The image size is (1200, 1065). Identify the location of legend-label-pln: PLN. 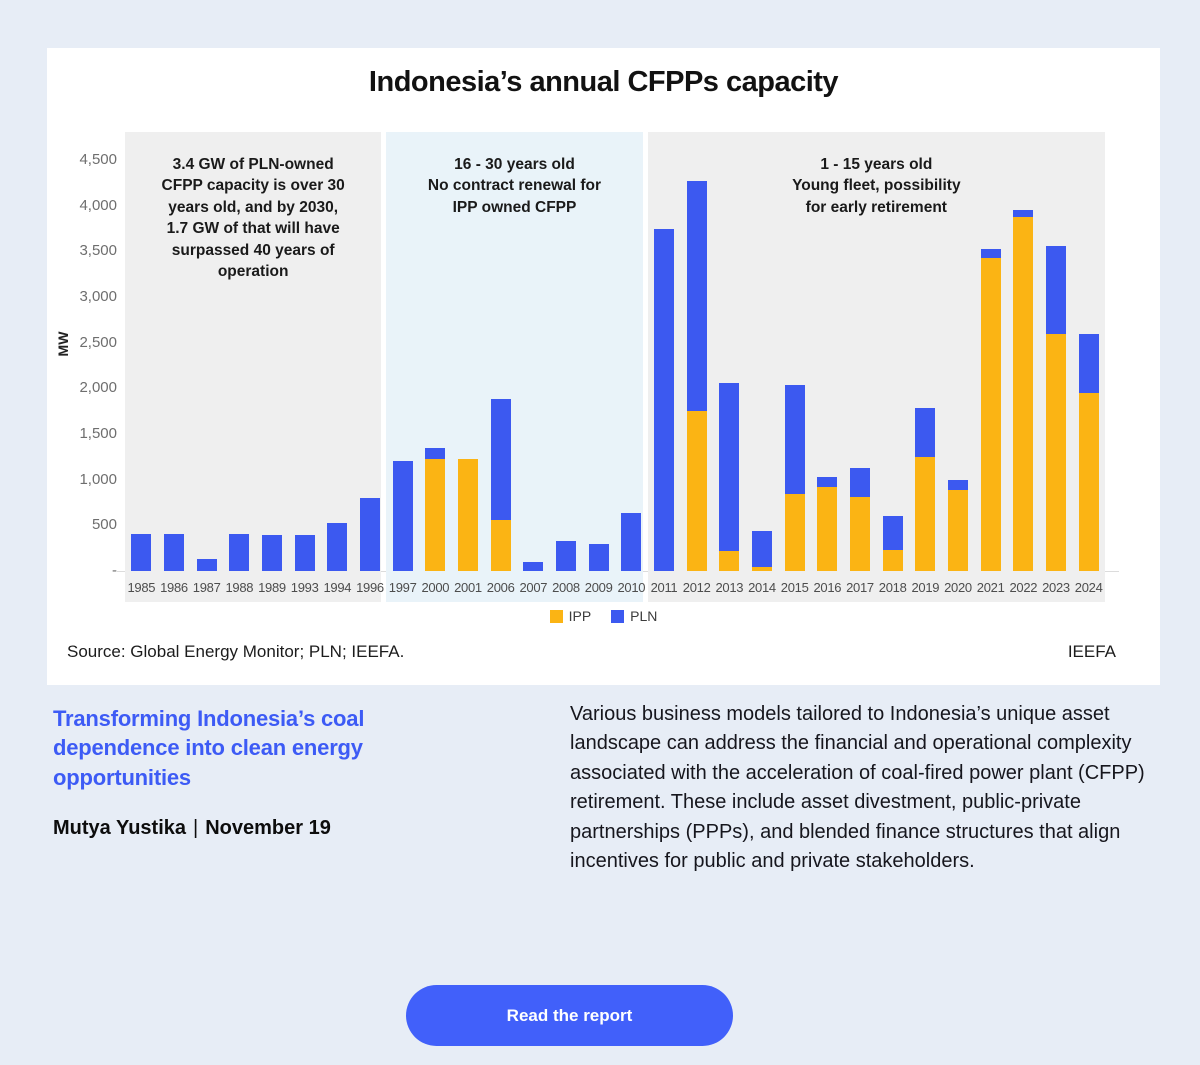
(644, 616).